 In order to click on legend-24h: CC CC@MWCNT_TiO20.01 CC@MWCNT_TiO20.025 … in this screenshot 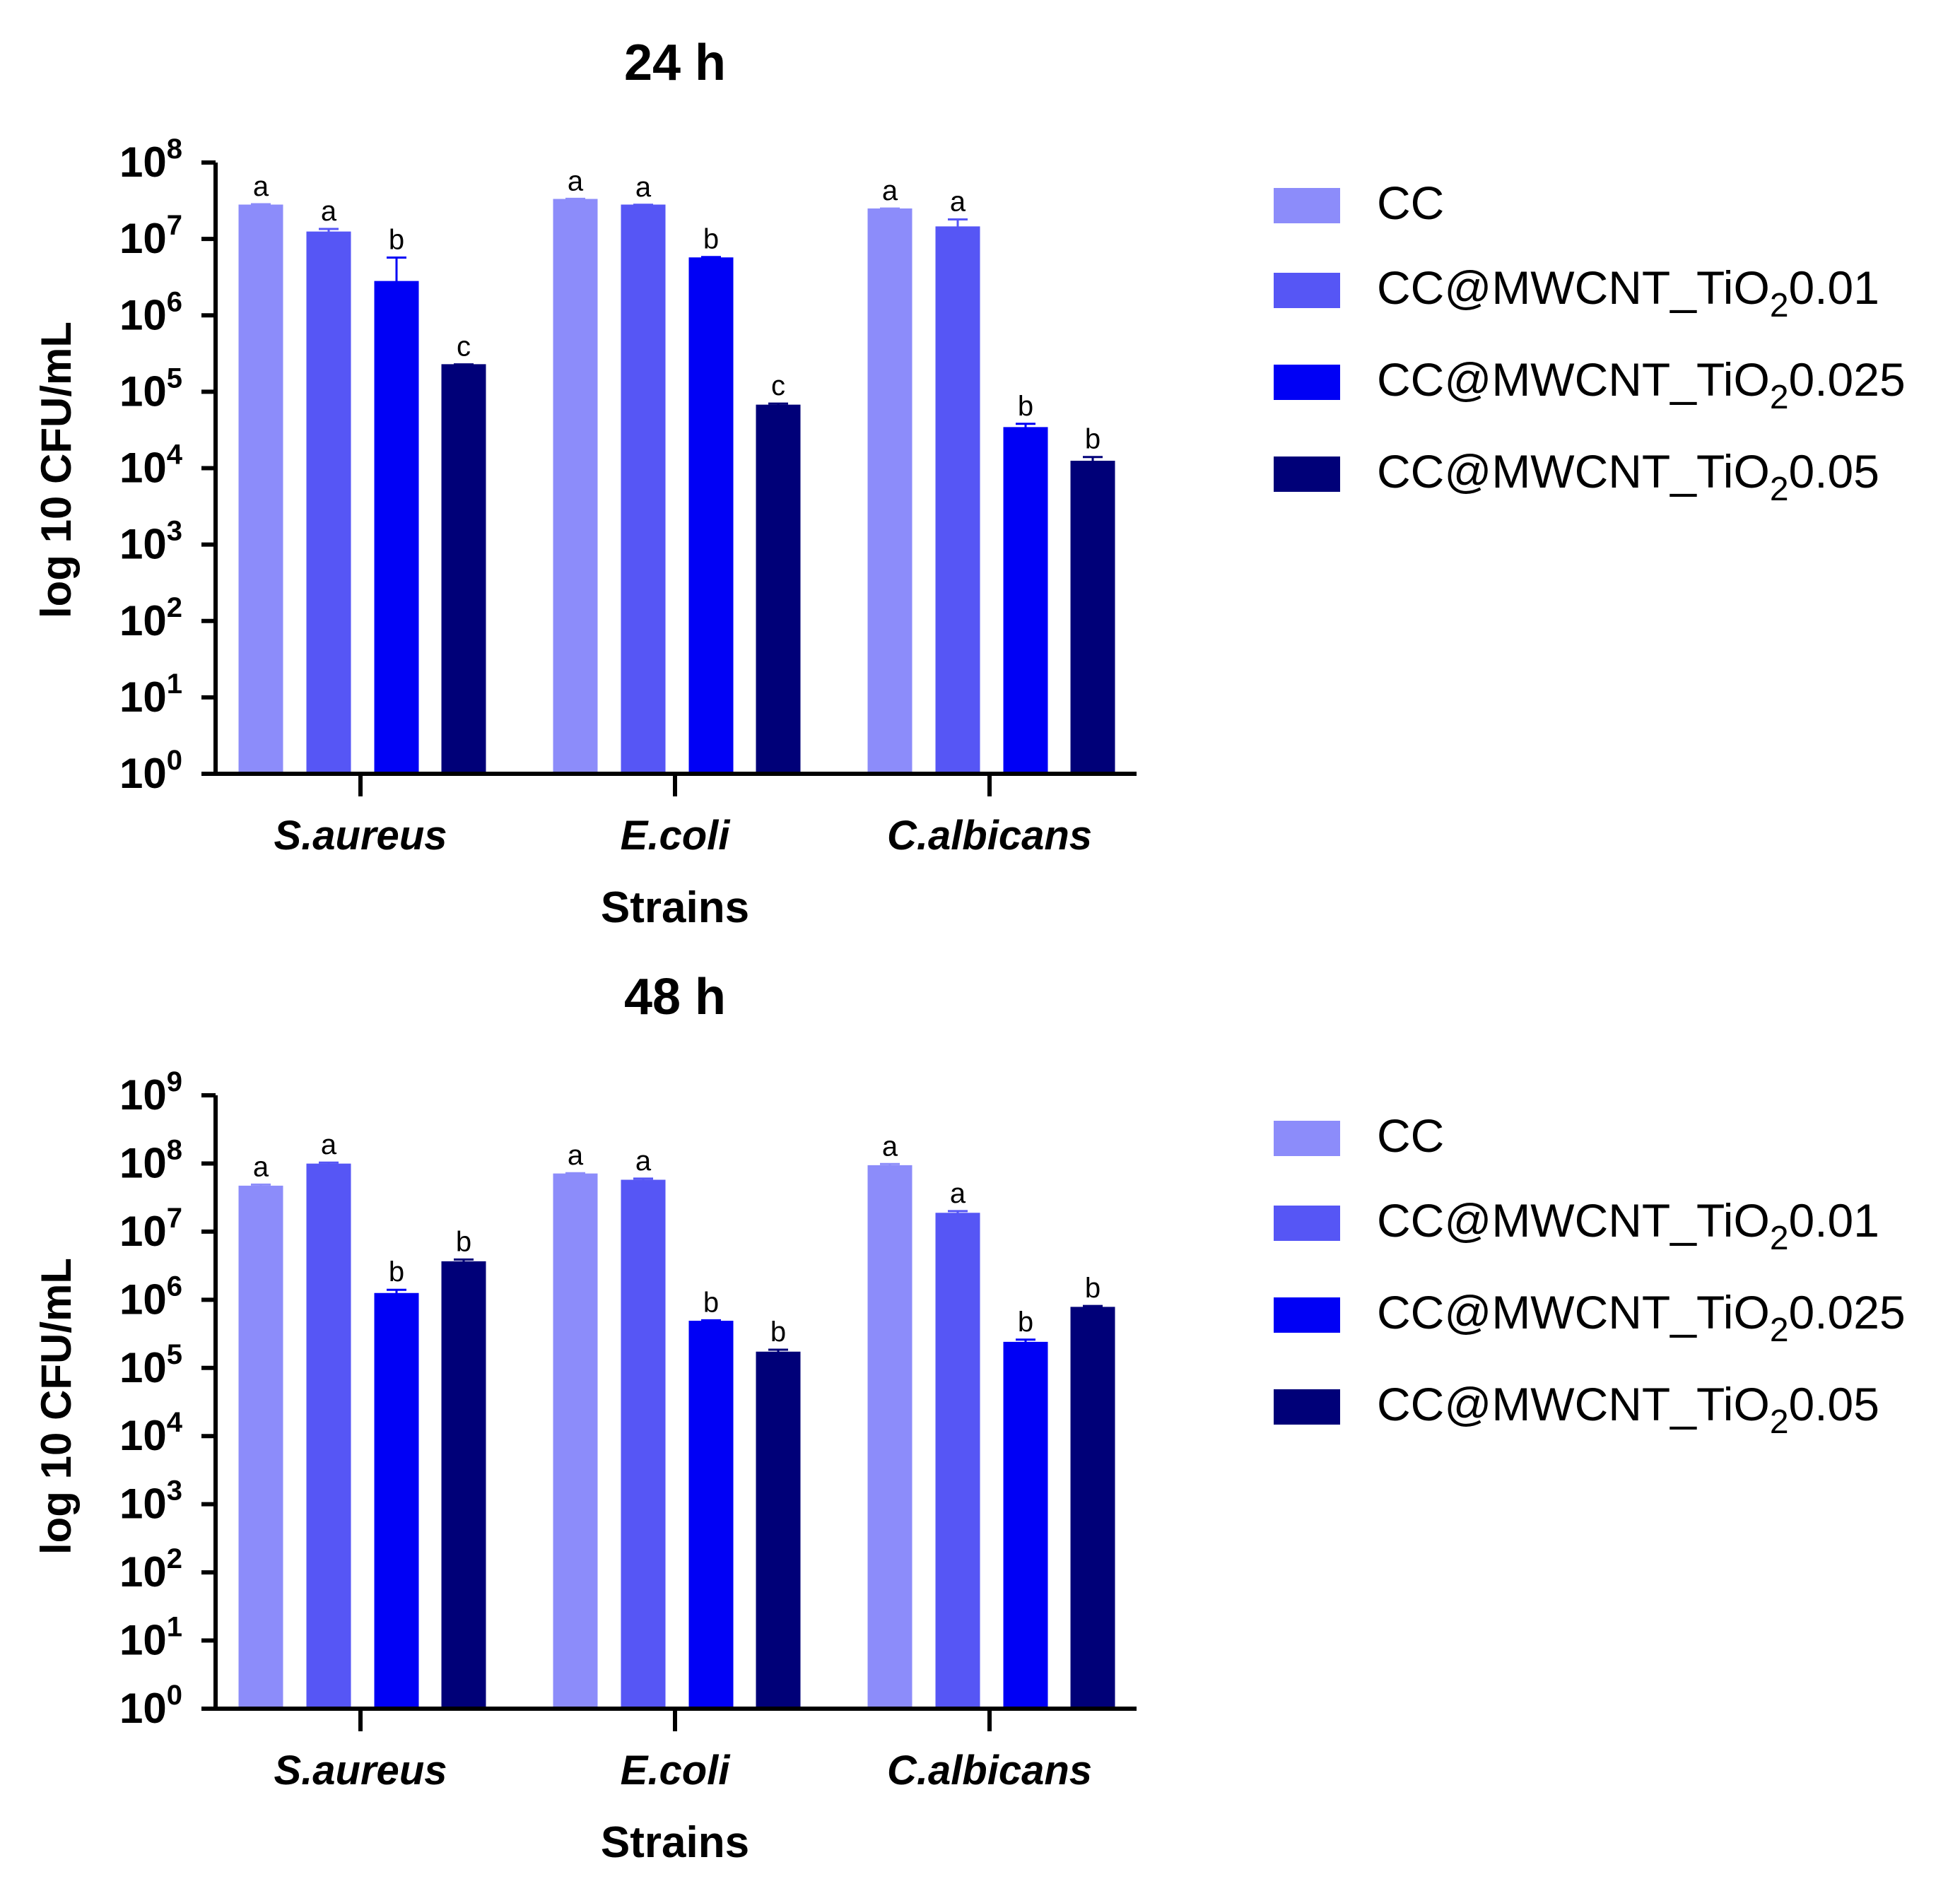, I will do `click(1590, 342)`.